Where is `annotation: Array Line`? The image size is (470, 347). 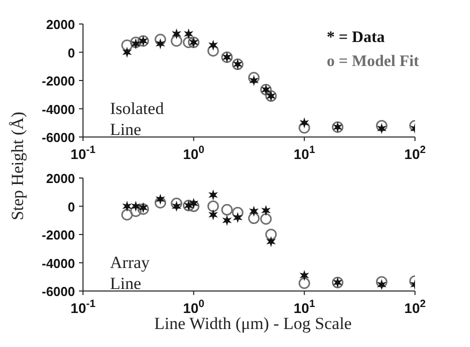 annotation: Array Line is located at coordinates (130, 273).